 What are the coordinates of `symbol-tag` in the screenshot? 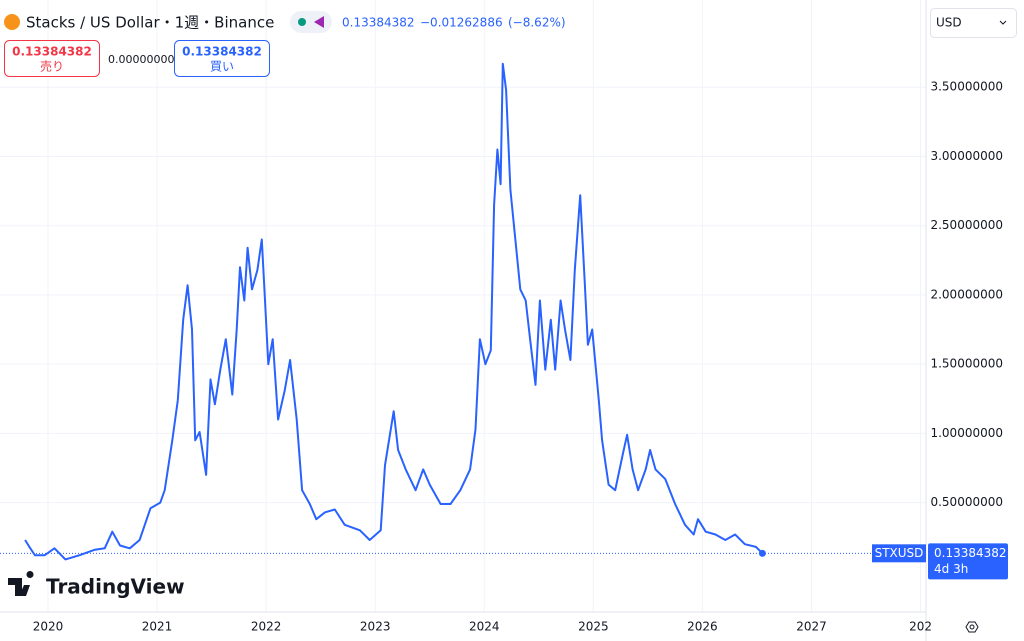 It's located at (899, 553).